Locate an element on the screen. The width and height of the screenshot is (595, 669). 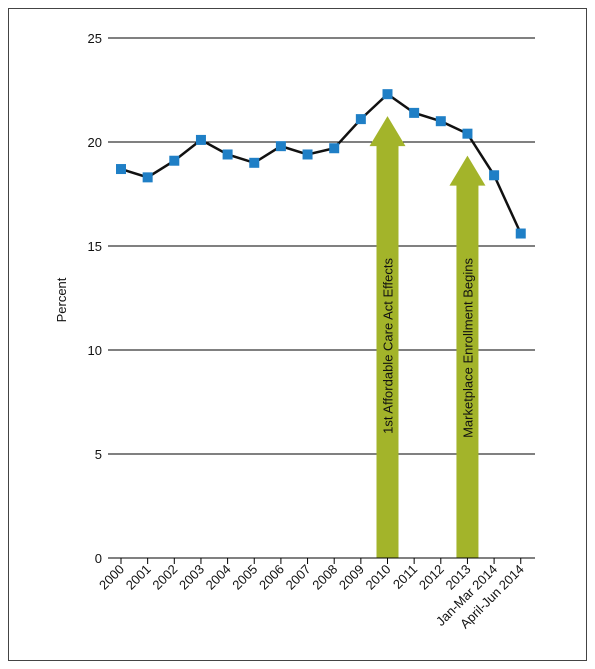
x-tick-label: 2007 is located at coordinates (298, 577).